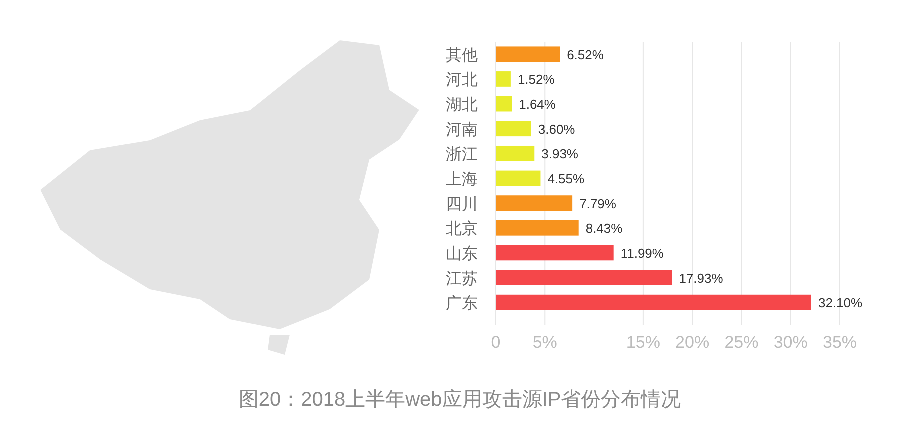 Image resolution: width=920 pixels, height=435 pixels. What do you see at coordinates (496, 342) in the screenshot?
I see `x-tick-label: 0` at bounding box center [496, 342].